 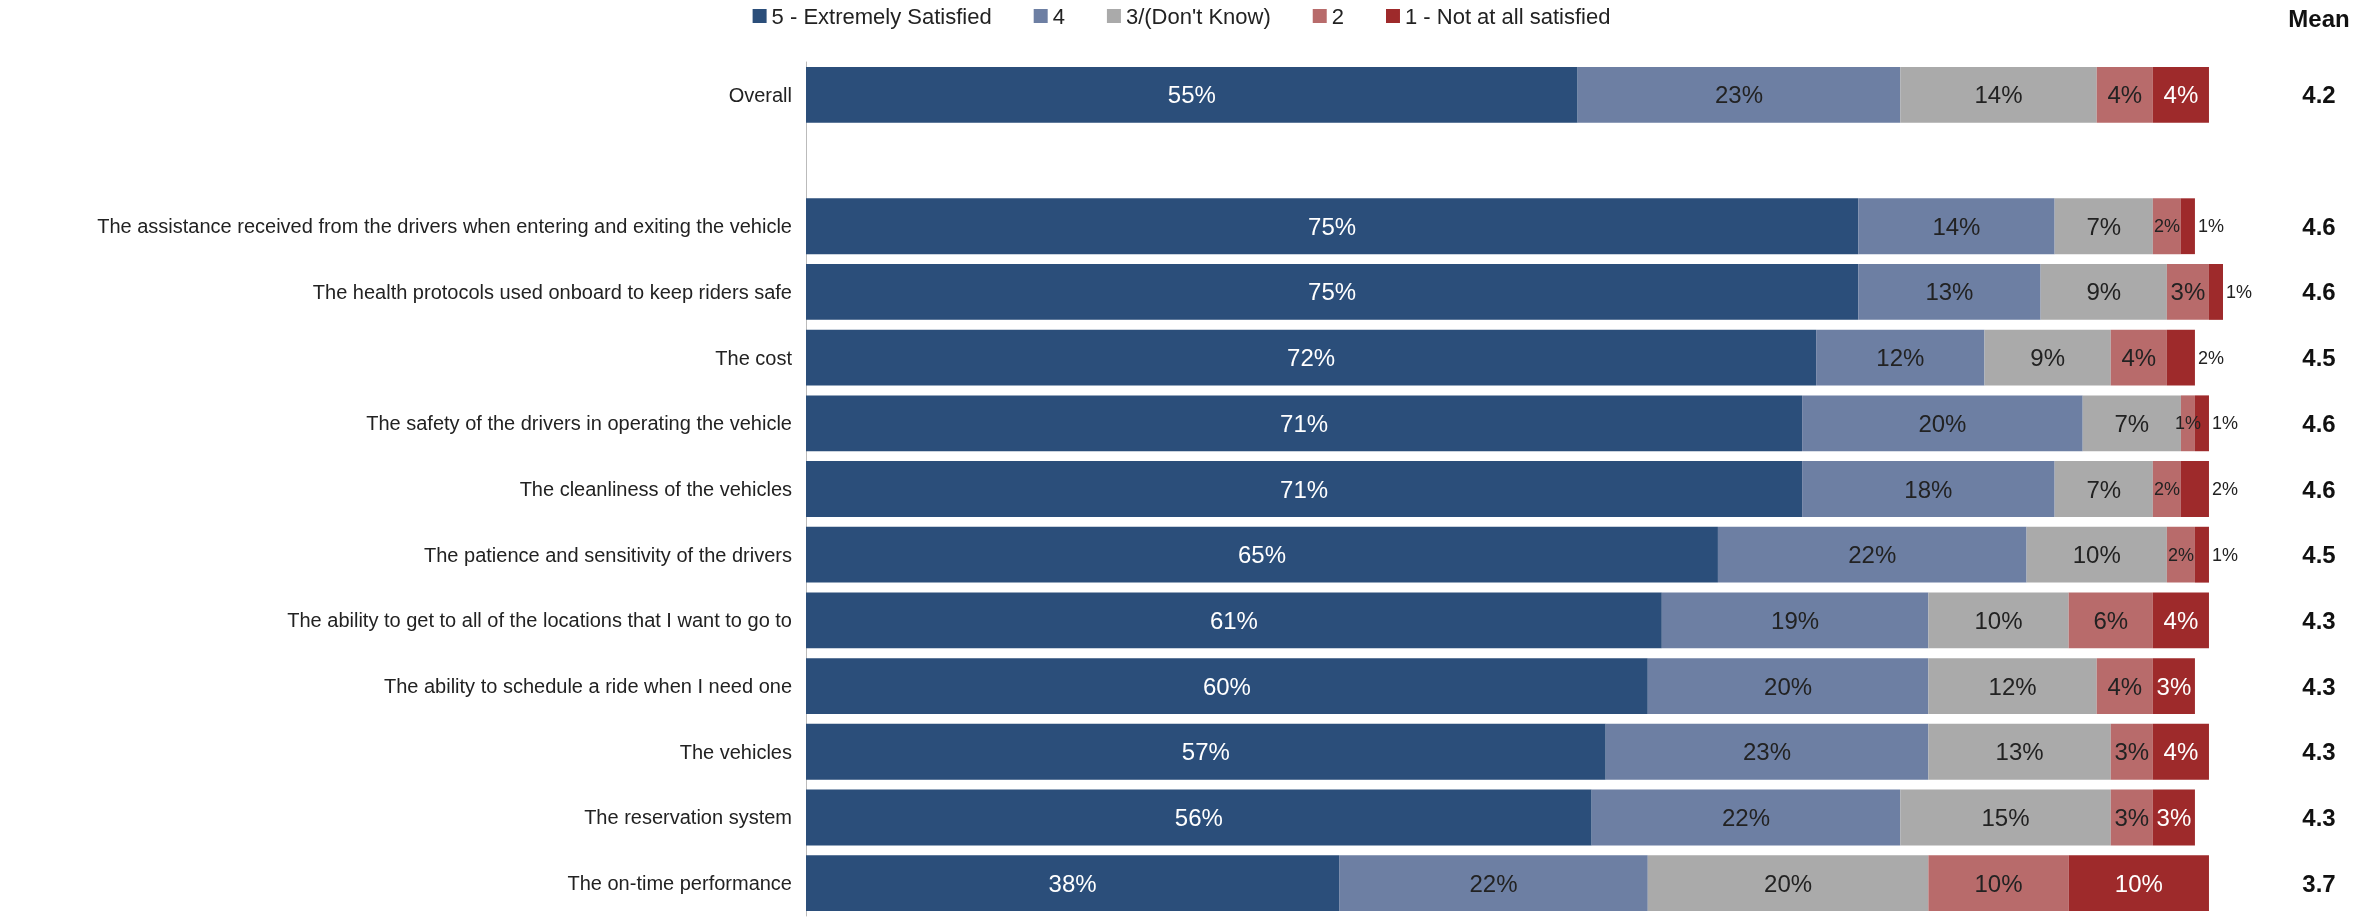 What do you see at coordinates (881, 16) in the screenshot?
I see `legend-label: 5 - Extremely Satisfied` at bounding box center [881, 16].